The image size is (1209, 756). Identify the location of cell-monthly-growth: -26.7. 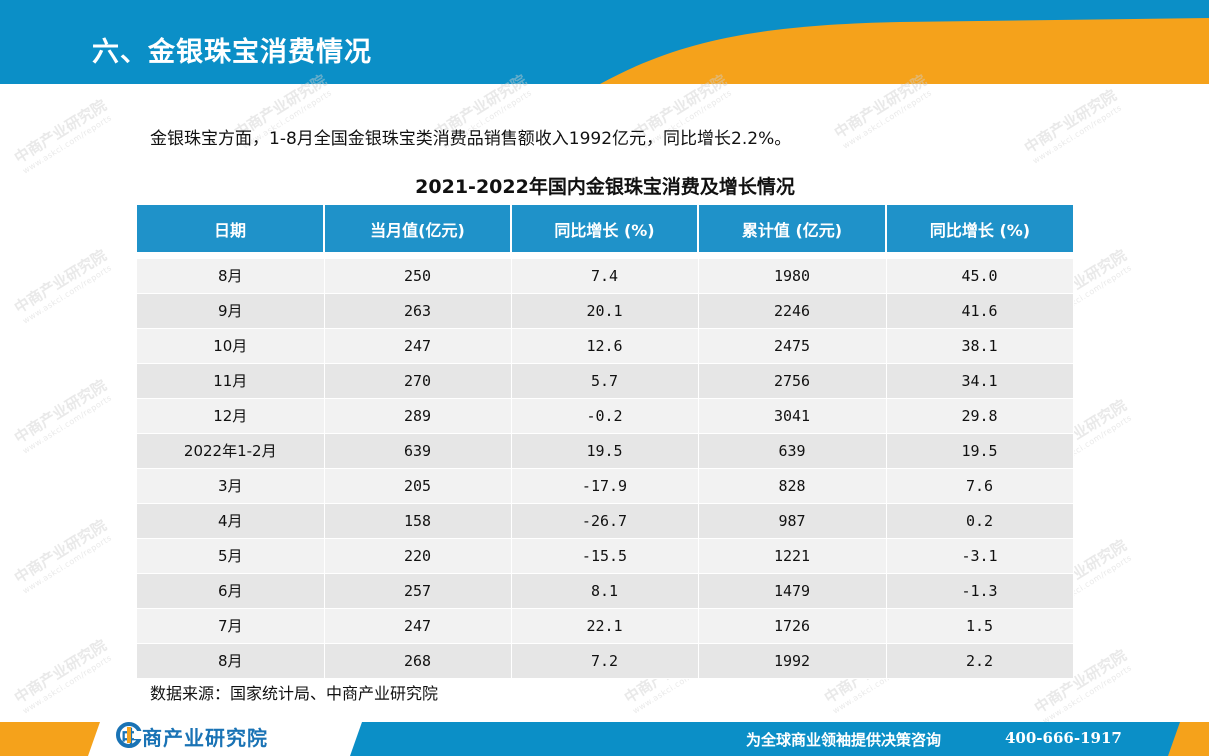
(605, 521).